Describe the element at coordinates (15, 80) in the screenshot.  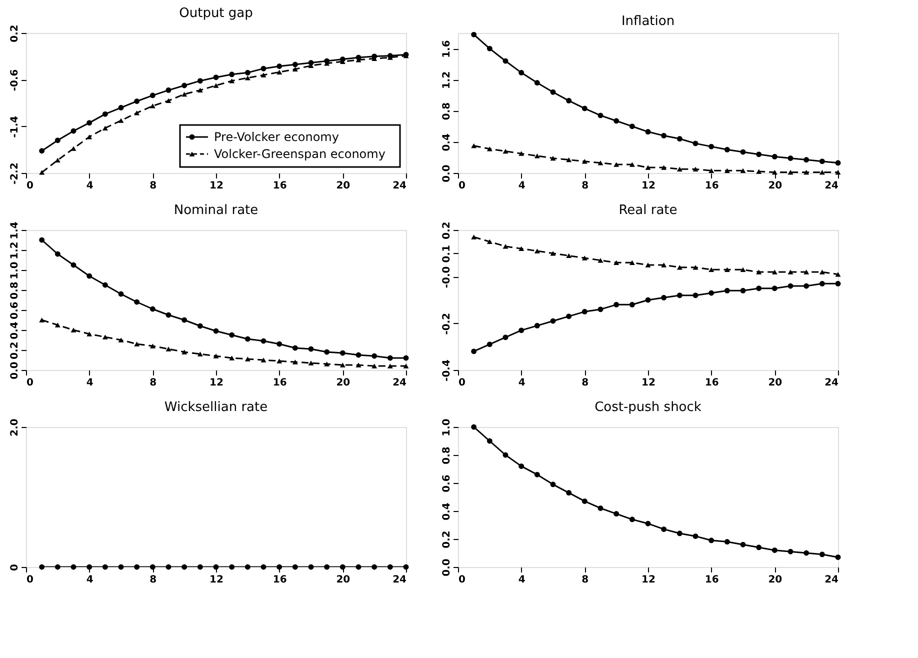
I see `y-tick-label: -0.6` at that location.